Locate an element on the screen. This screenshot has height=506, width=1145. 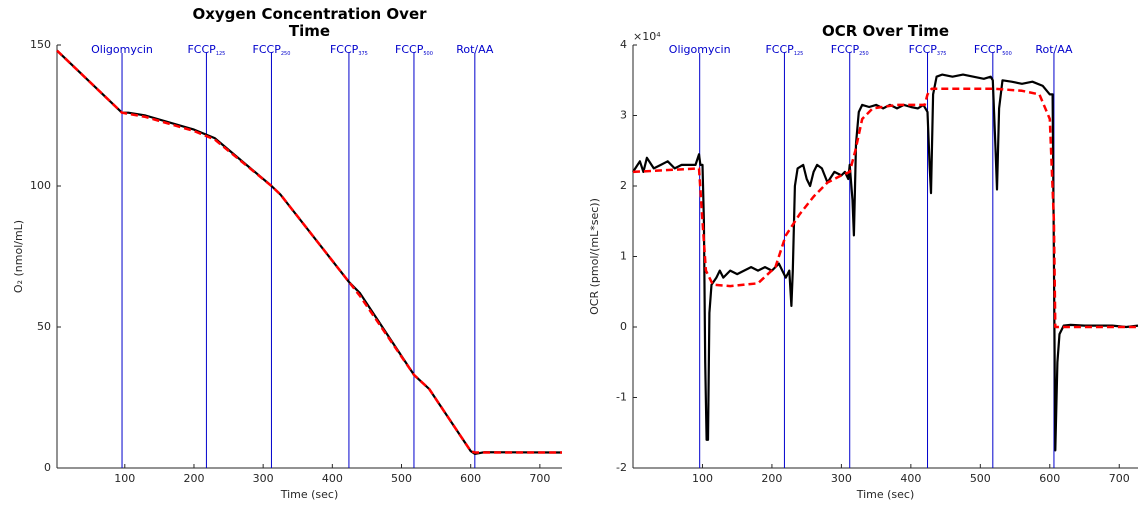
y-axis-label: OCR (pmol/(mL*sec)) is located at coordinates (594, 256).